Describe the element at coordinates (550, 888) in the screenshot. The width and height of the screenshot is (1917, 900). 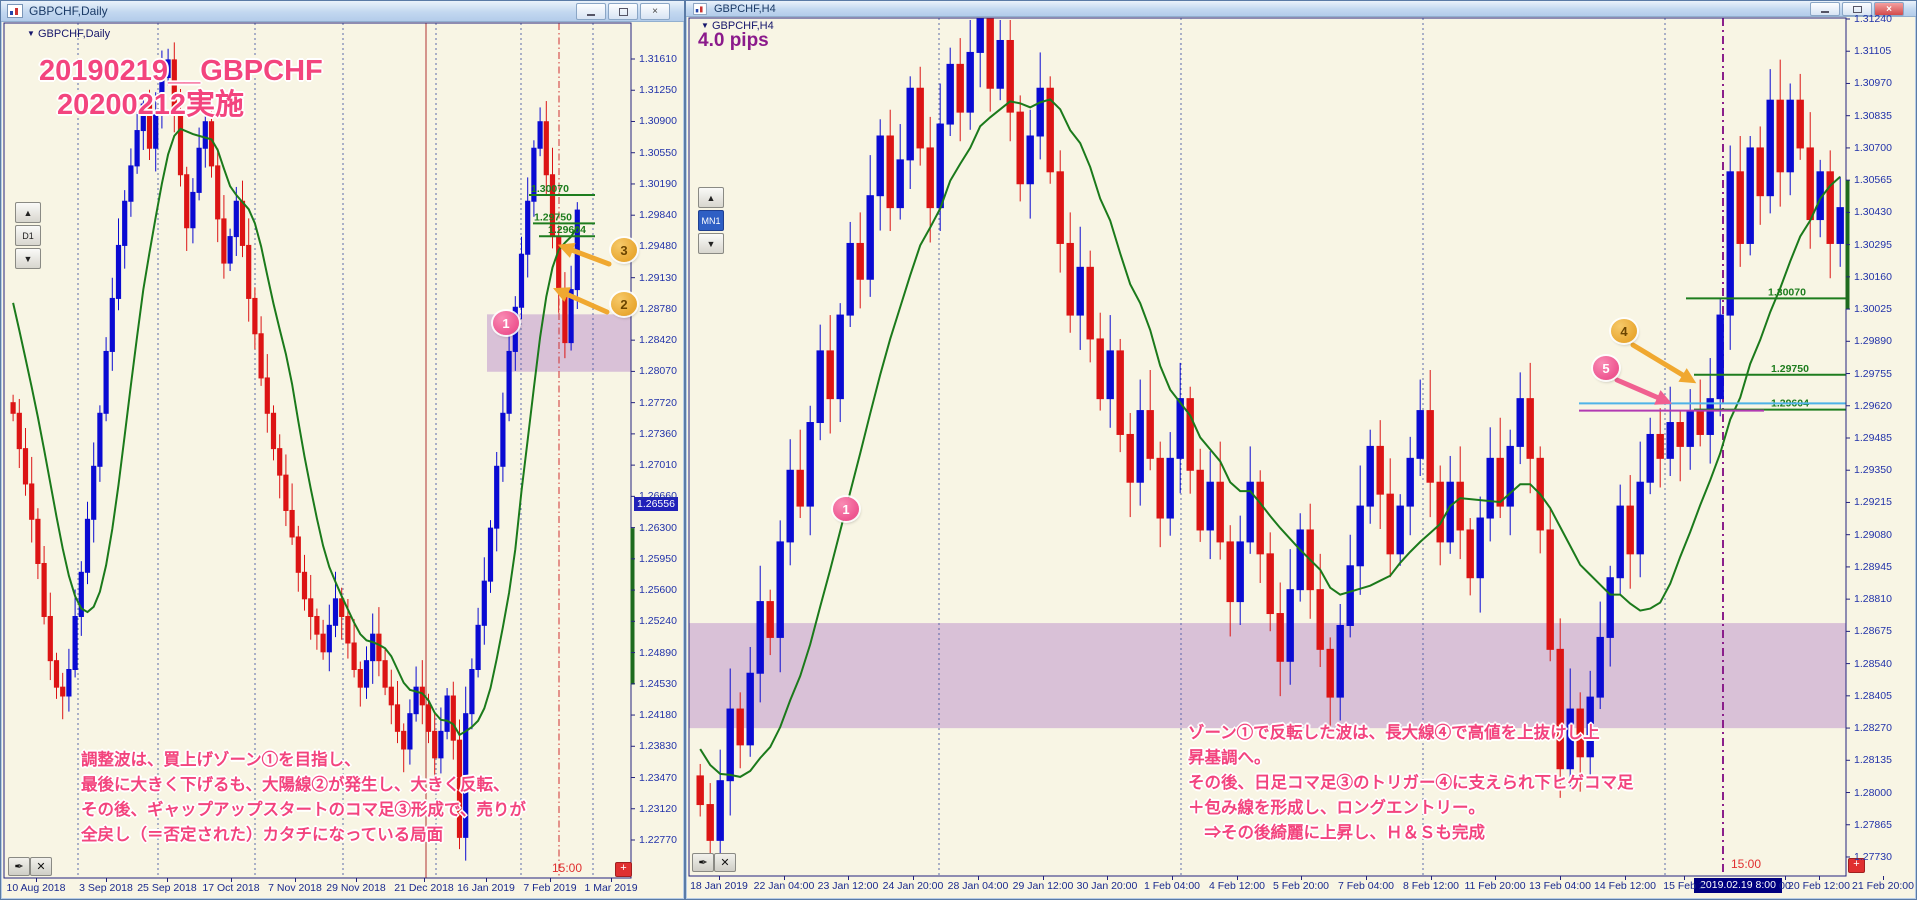
I see `time-tick: 7 Feb 2019` at that location.